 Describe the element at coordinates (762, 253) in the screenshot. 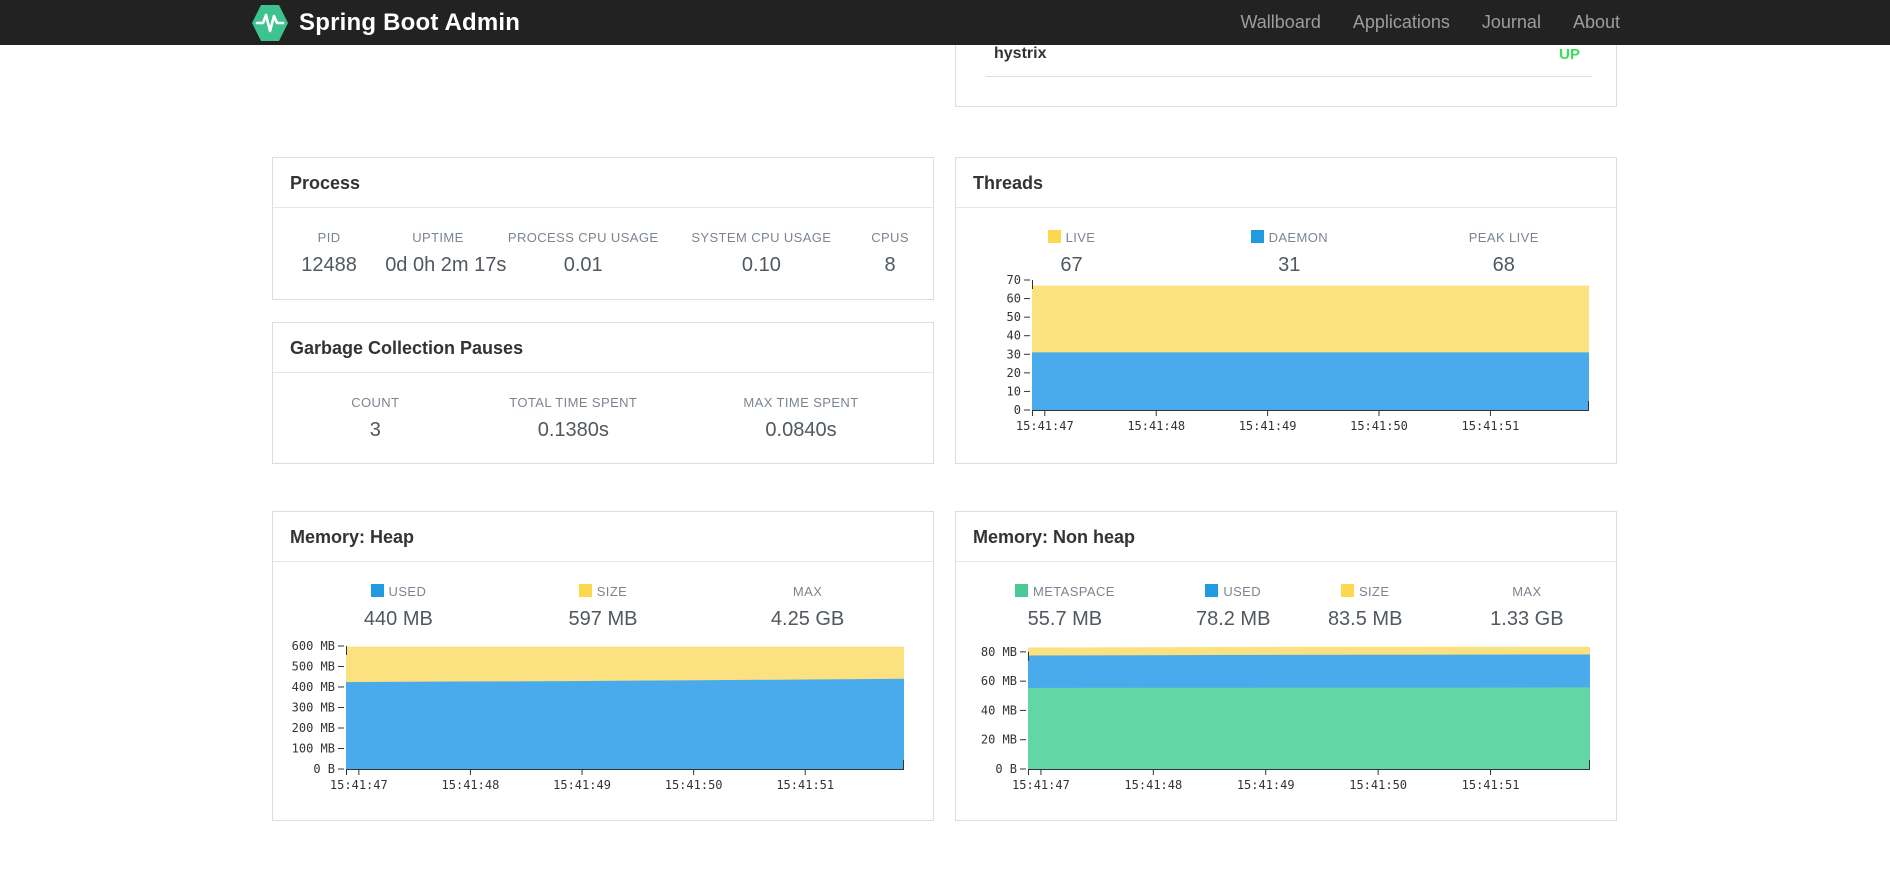

I see `metric-system-cpu-usage: SYSTEM CPU USAGE 0.10` at that location.